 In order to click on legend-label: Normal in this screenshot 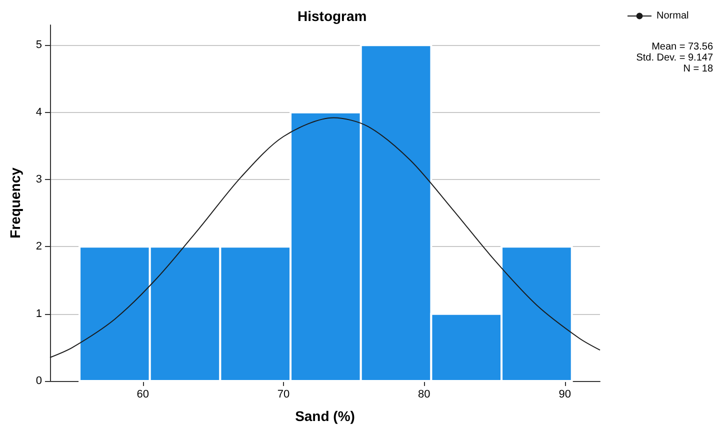, I will do `click(672, 16)`.